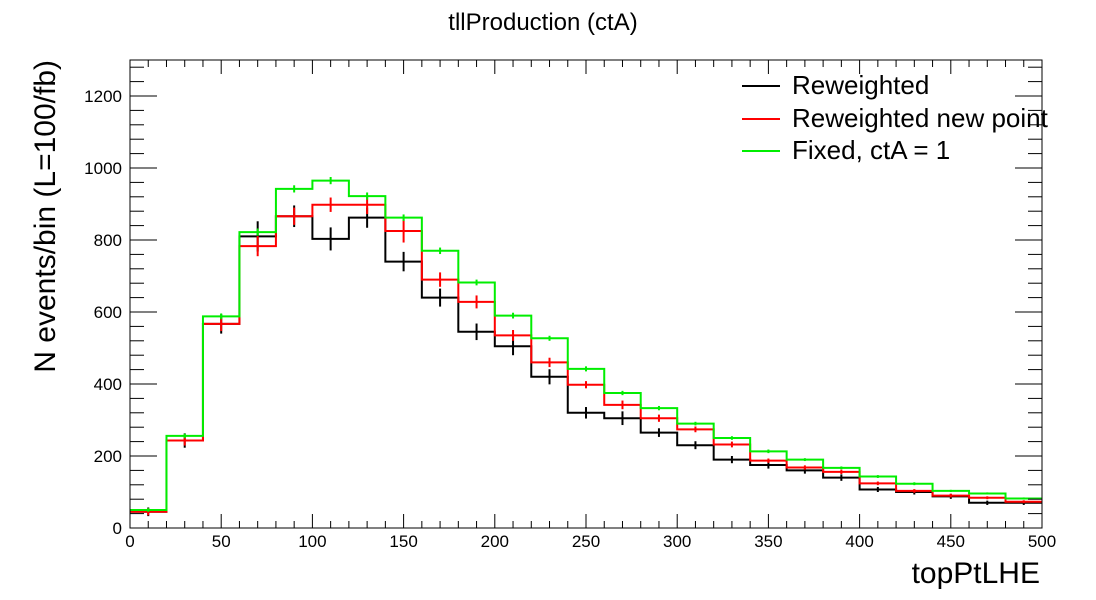  What do you see at coordinates (920, 118) in the screenshot?
I see `legend-label: Reweighted new point` at bounding box center [920, 118].